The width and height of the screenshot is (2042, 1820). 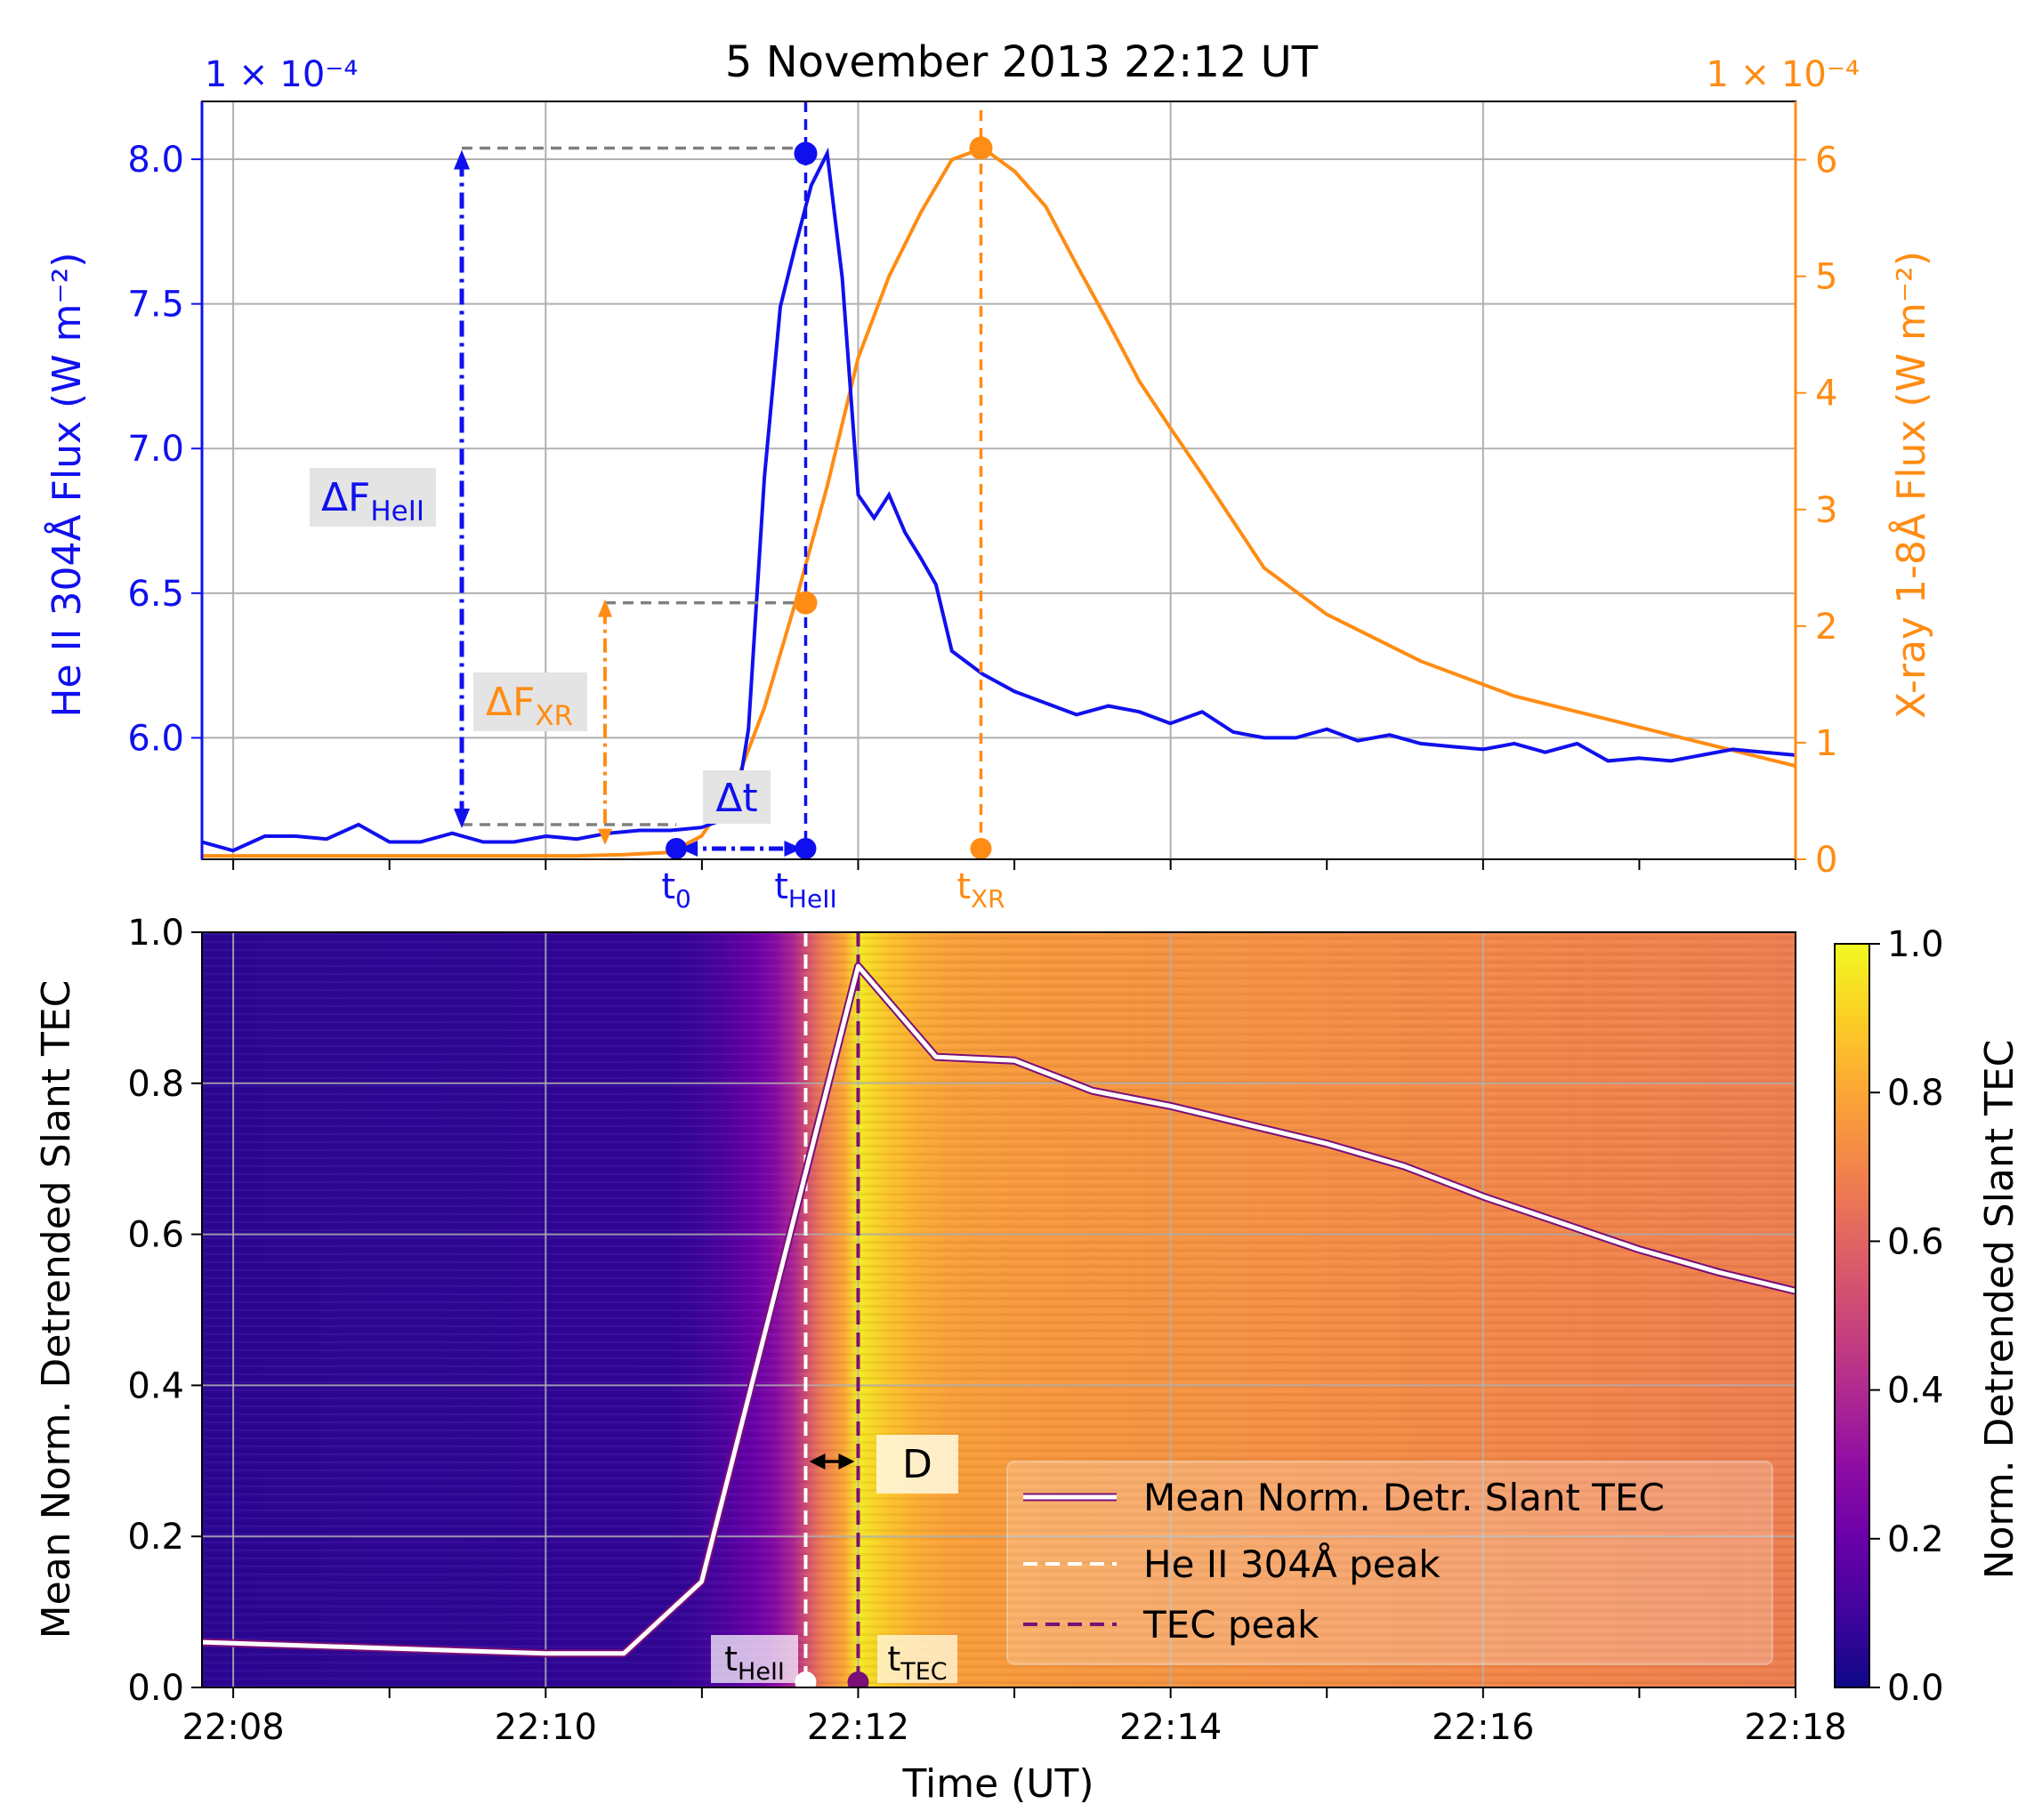 I want to click on legend-box, so click(x=1389, y=1563).